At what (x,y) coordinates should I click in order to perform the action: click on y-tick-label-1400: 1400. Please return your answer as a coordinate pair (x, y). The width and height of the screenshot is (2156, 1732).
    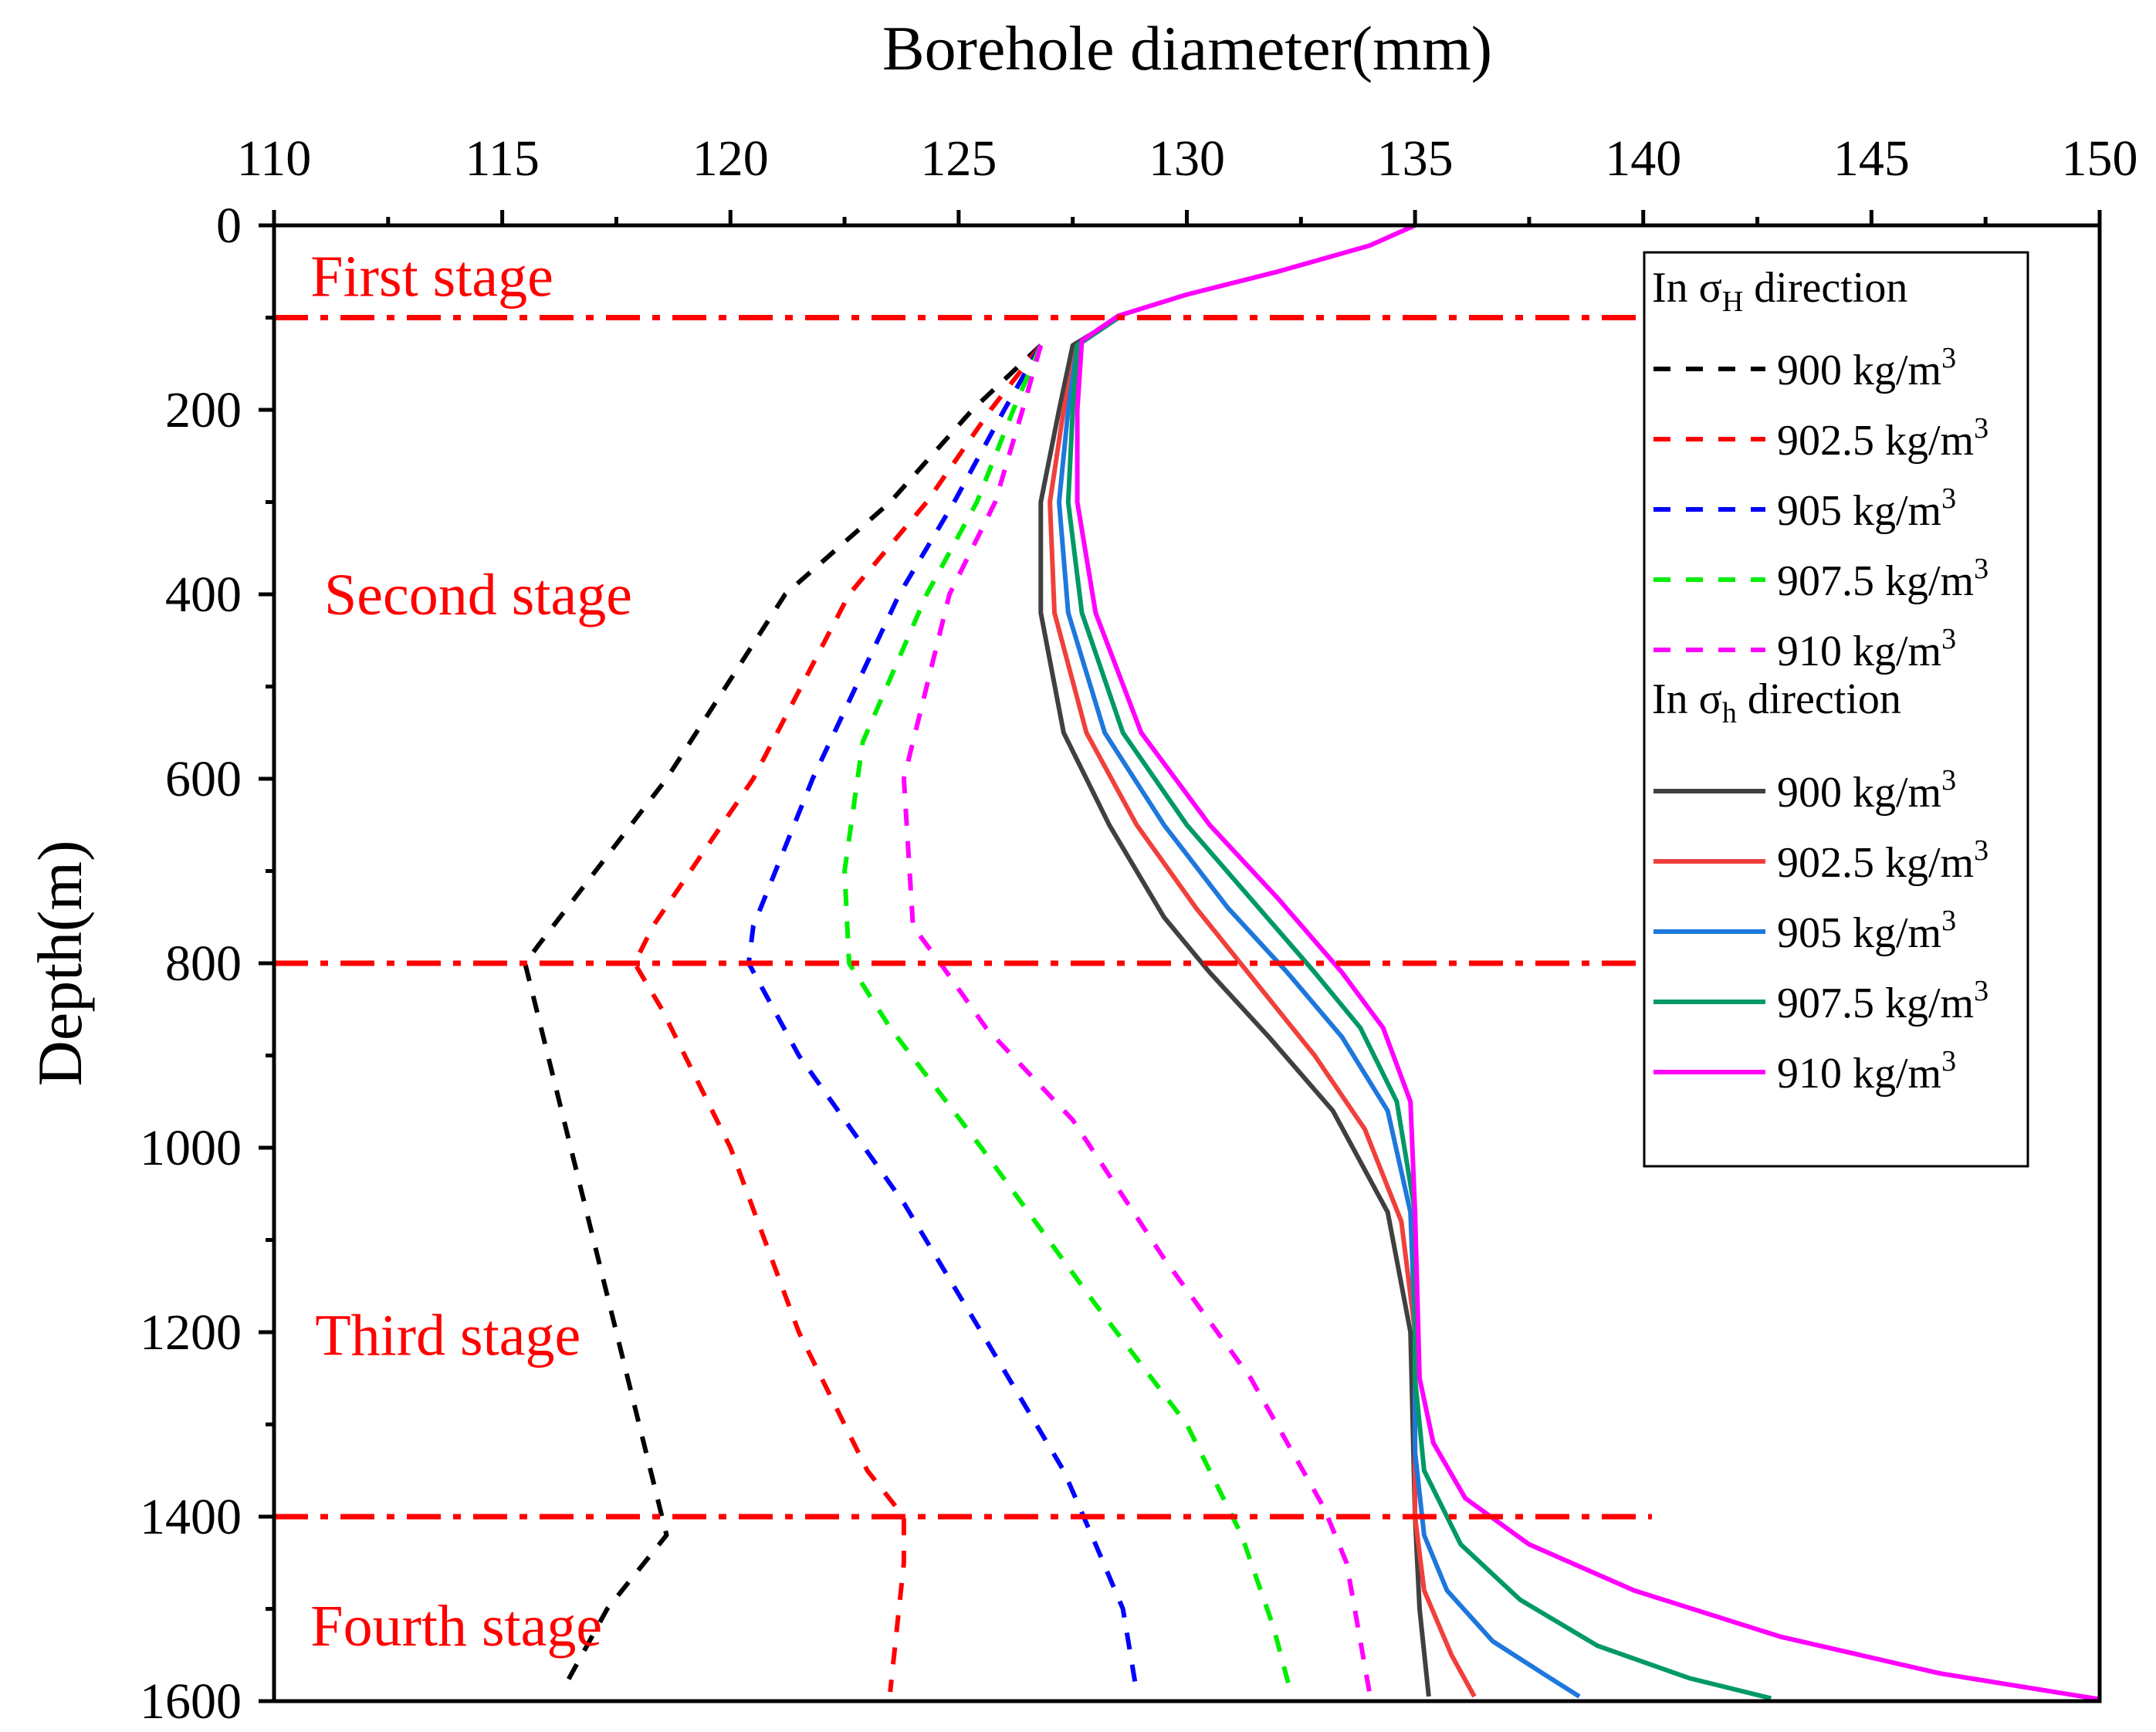
    Looking at the image, I should click on (191, 1517).